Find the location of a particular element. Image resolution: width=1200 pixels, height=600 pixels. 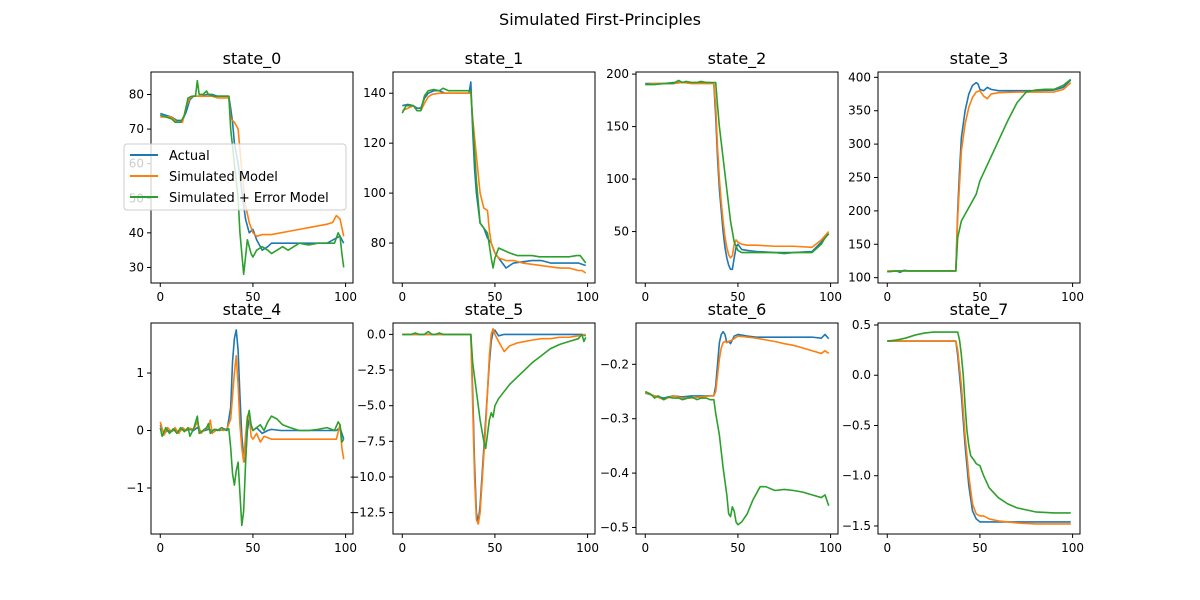

subplot-title: state_4 is located at coordinates (252, 310).